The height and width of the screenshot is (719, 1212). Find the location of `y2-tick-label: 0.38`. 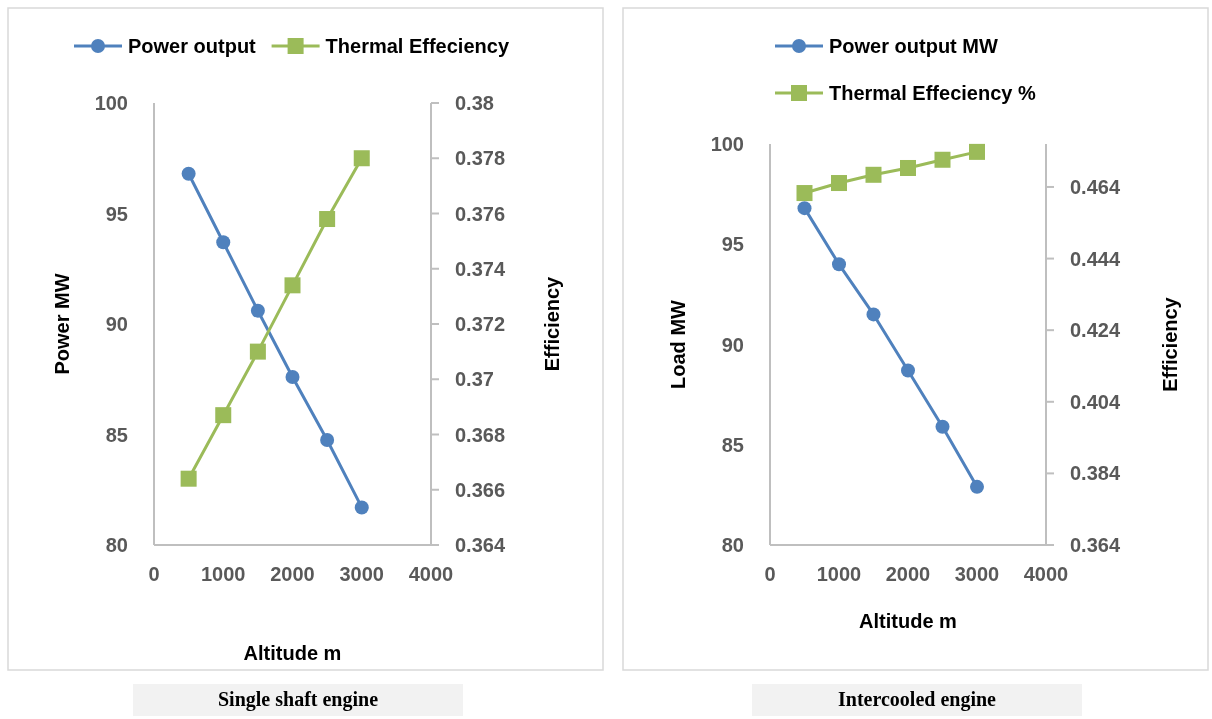

y2-tick-label: 0.38 is located at coordinates (474, 103).